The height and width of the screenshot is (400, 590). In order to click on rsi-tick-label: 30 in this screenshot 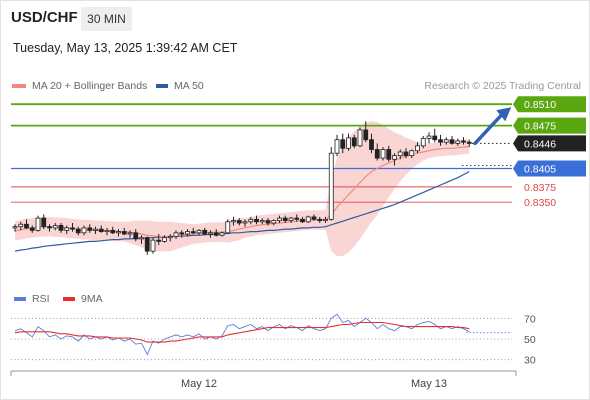, I will do `click(530, 361)`.